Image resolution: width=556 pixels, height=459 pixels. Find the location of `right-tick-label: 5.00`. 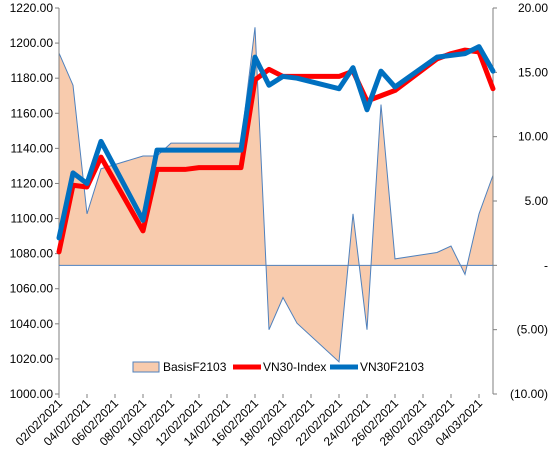

right-tick-label: 5.00 is located at coordinates (537, 201).